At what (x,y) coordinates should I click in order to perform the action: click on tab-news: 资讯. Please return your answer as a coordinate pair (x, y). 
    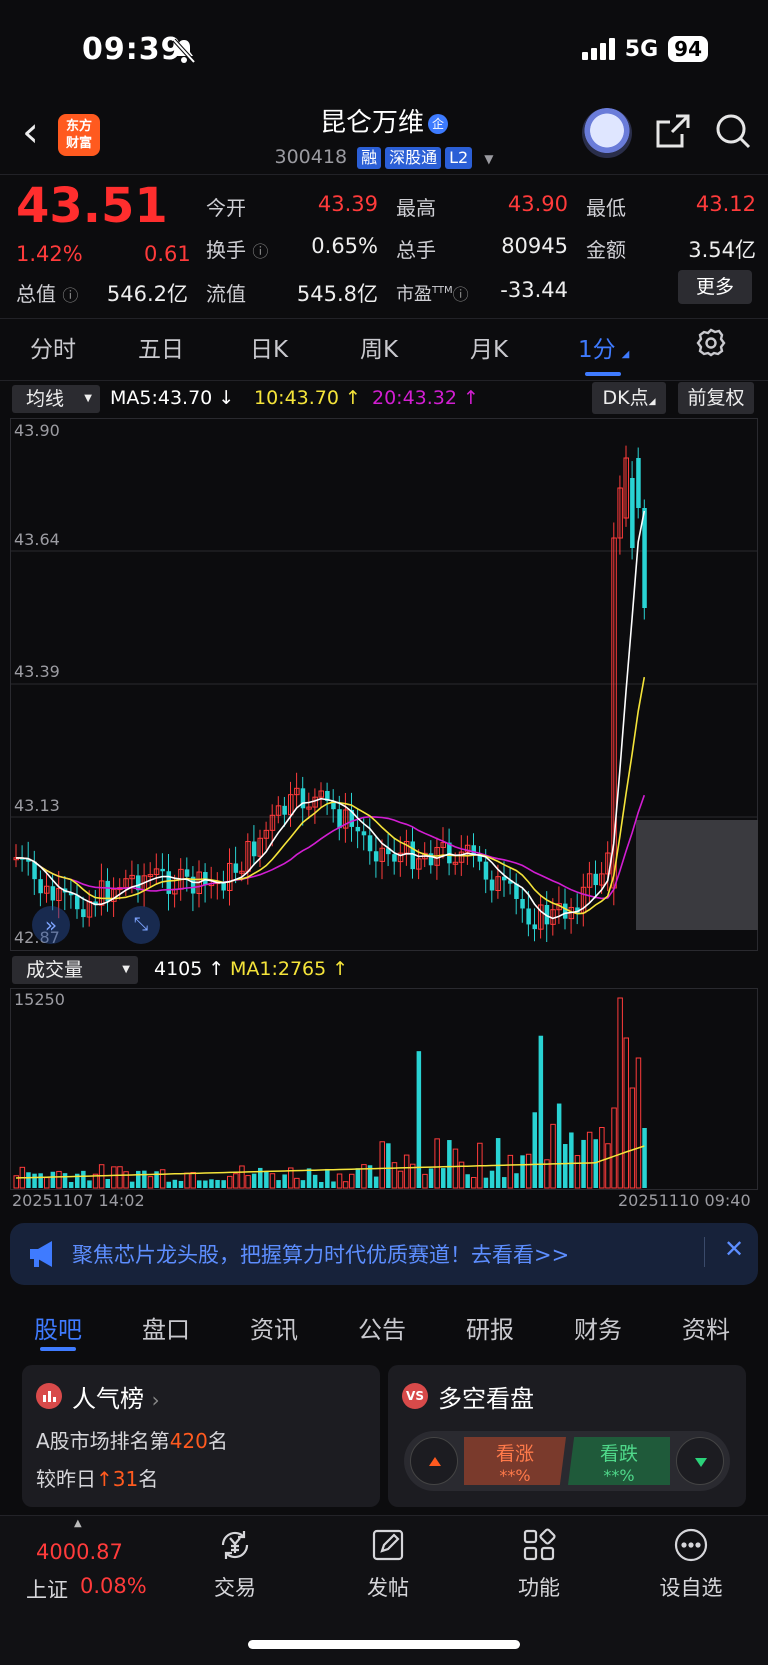
    Looking at the image, I should click on (274, 1330).